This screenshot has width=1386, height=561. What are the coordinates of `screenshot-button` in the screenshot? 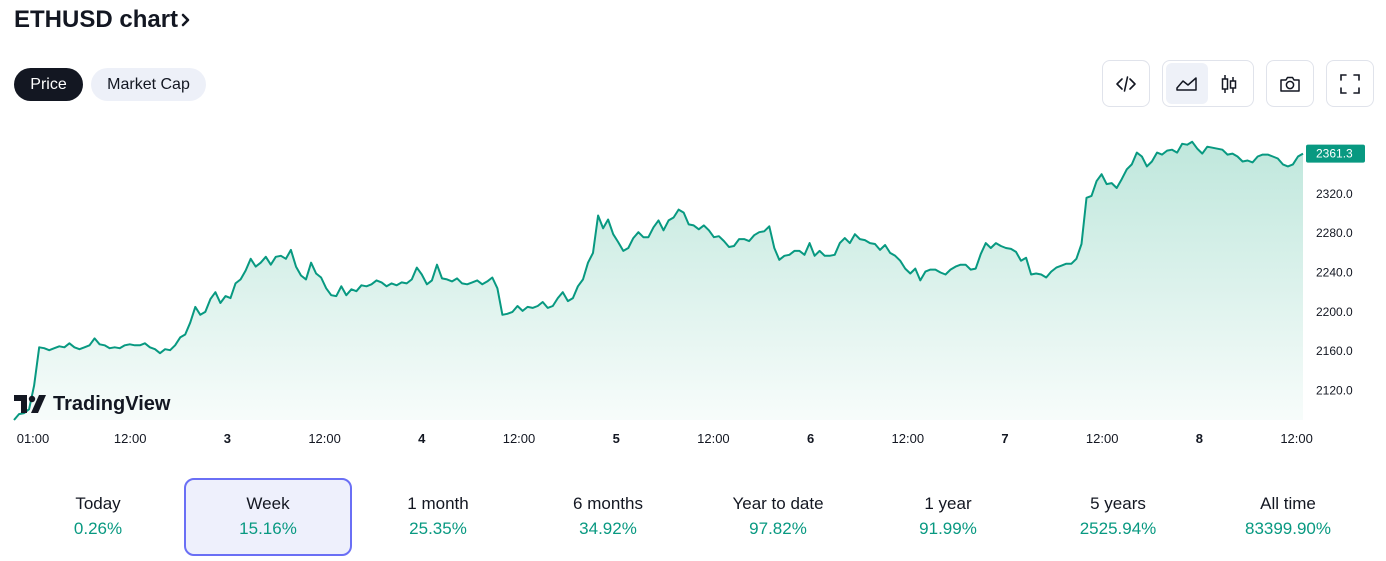 It's located at (1290, 83).